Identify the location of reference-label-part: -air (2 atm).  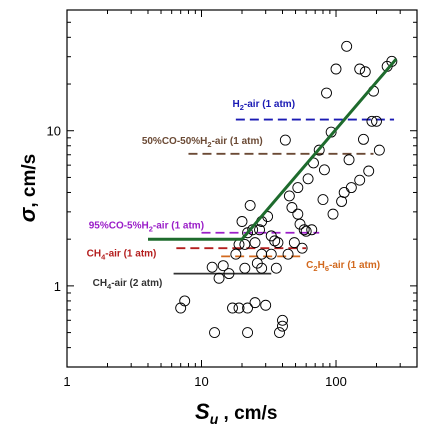
(136, 283).